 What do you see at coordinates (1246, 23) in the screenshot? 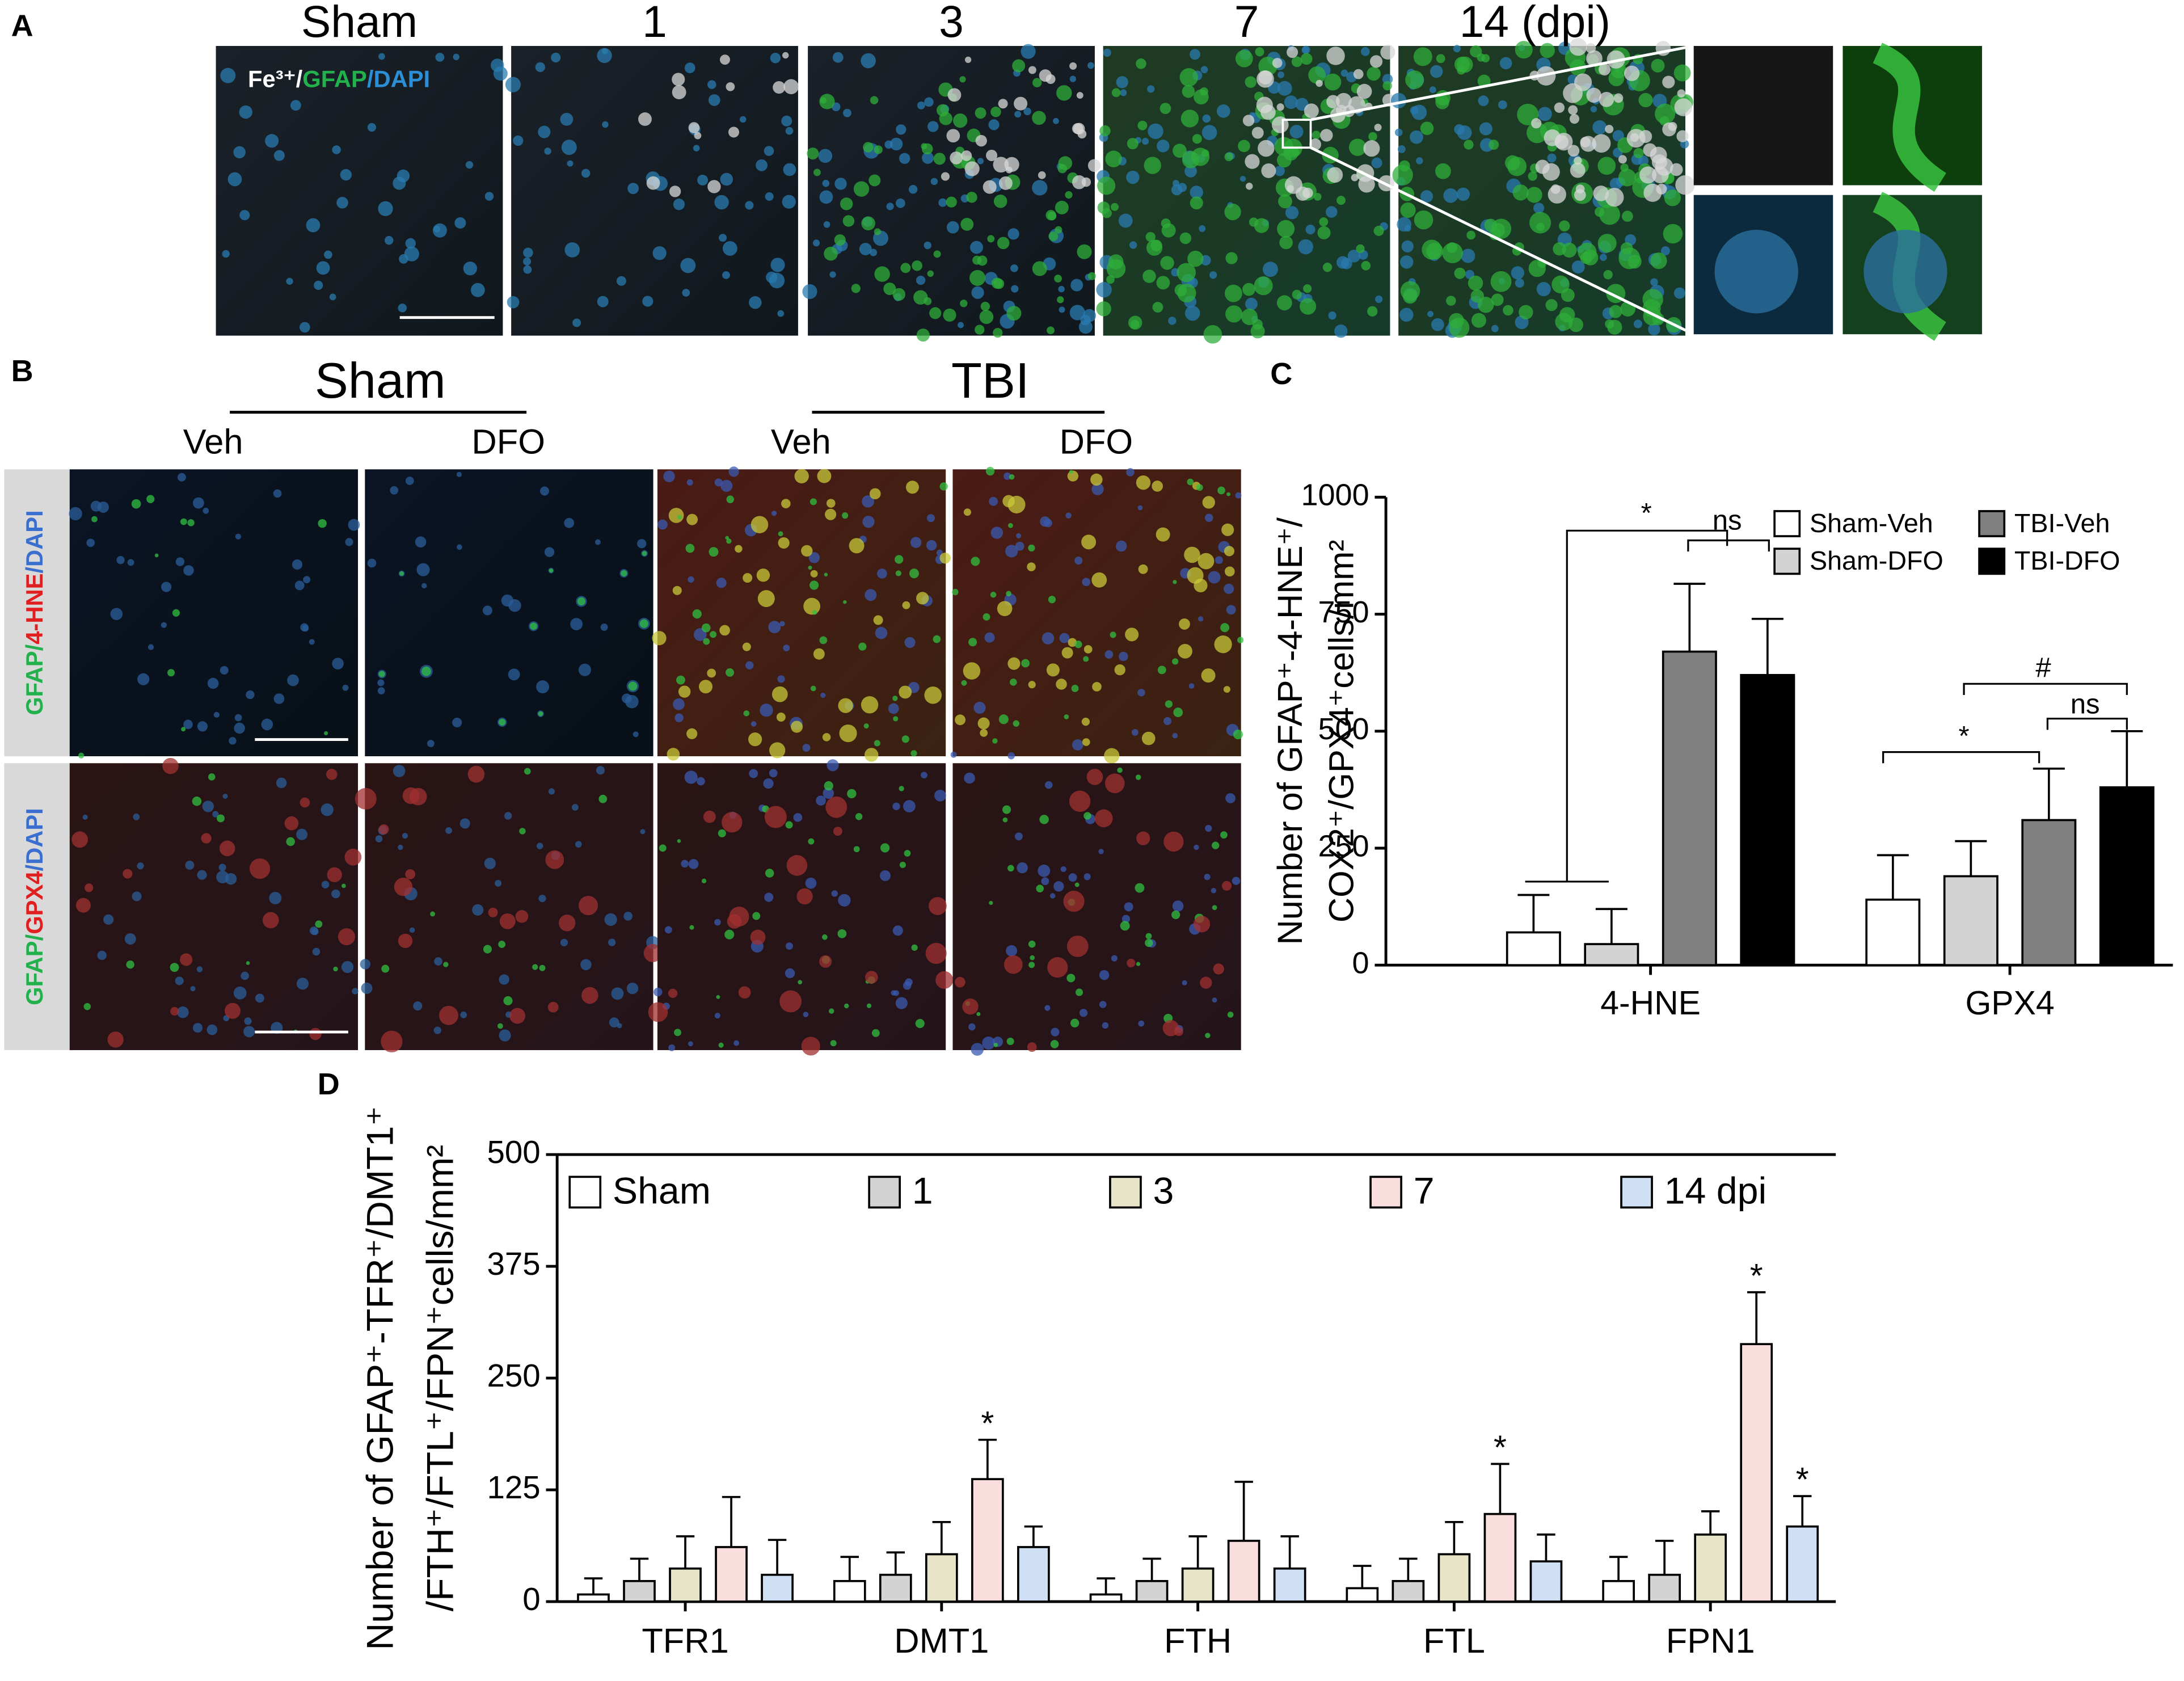
I see `column-label: 7` at bounding box center [1246, 23].